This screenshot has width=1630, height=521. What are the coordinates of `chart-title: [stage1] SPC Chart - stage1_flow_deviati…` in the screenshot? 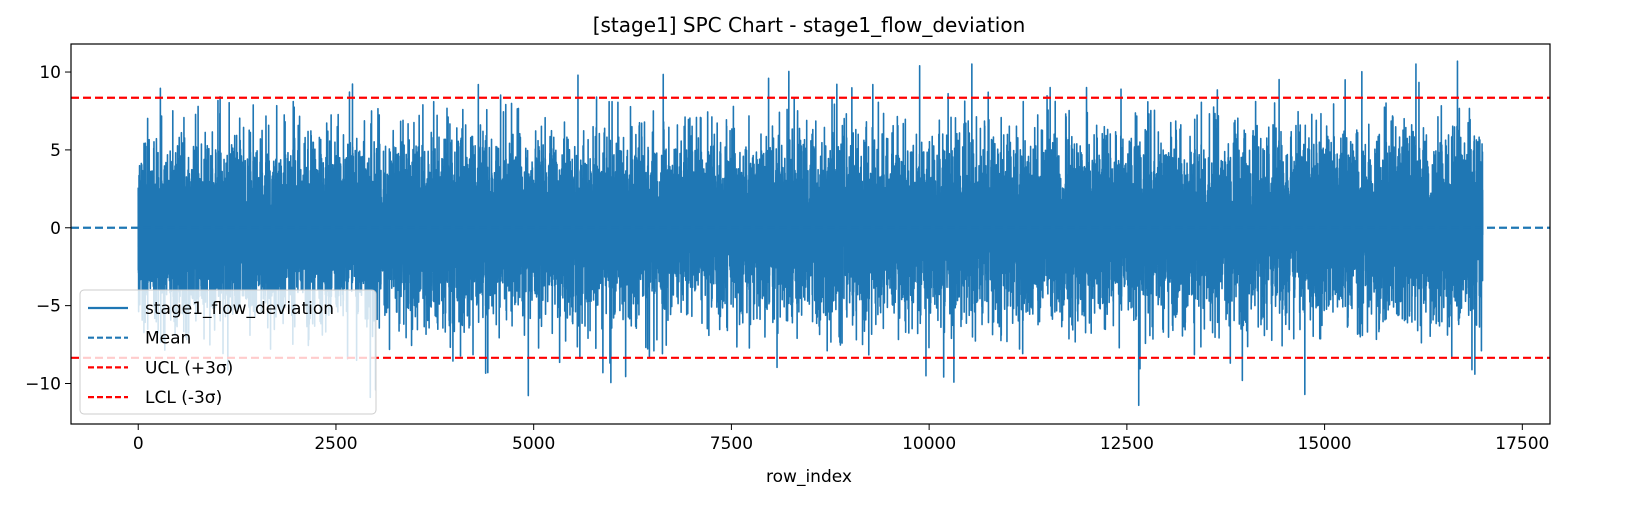 It's located at (809, 25).